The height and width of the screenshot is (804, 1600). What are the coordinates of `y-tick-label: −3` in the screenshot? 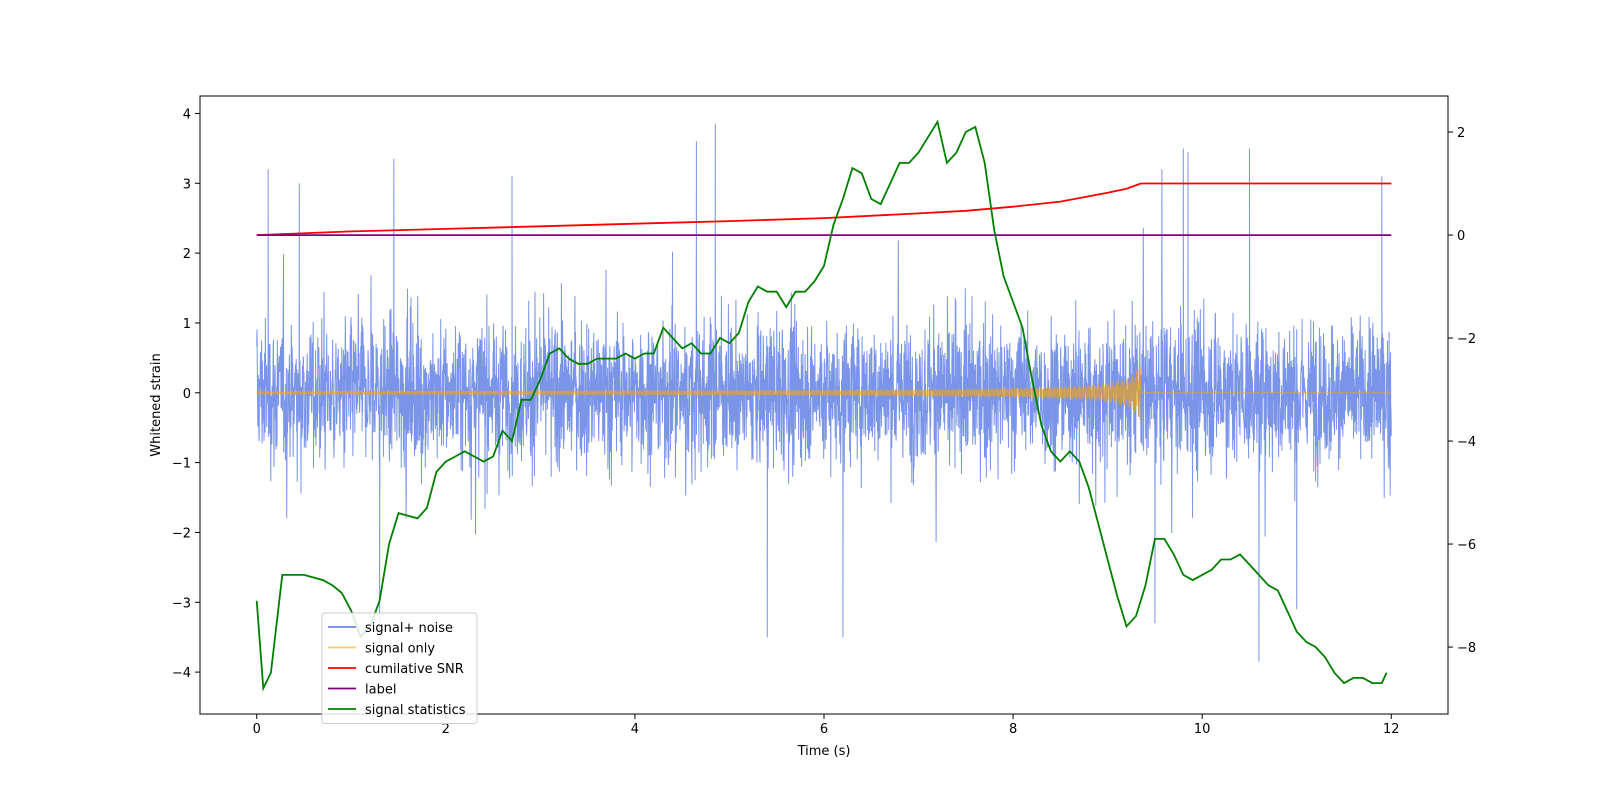 It's located at (181, 603).